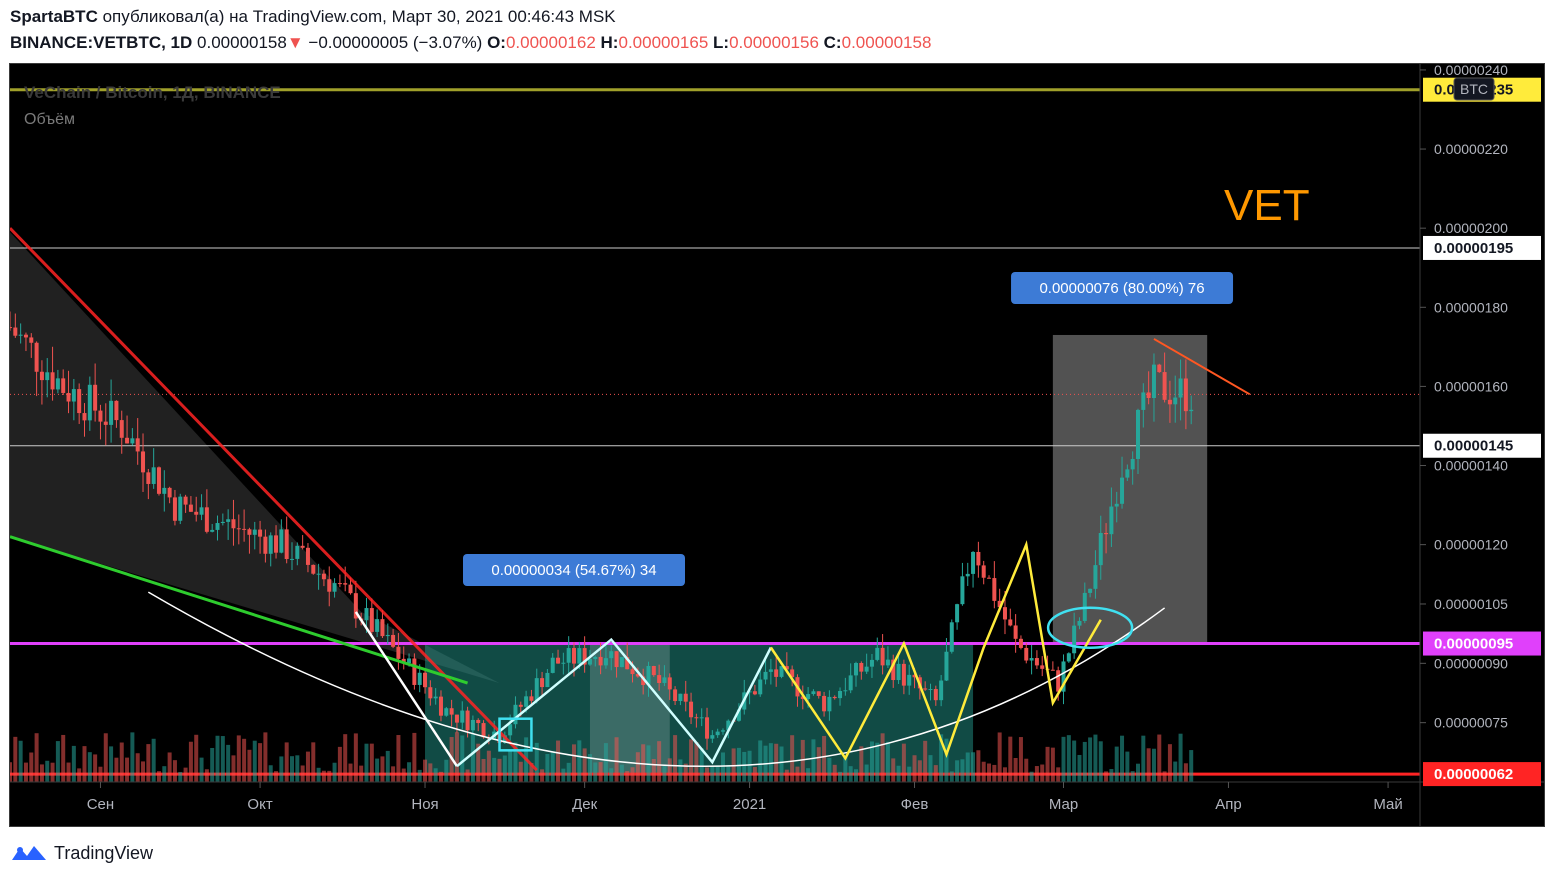 This screenshot has height=880, width=1552. I want to click on y-tick-label: 0.00000140, so click(1471, 466).